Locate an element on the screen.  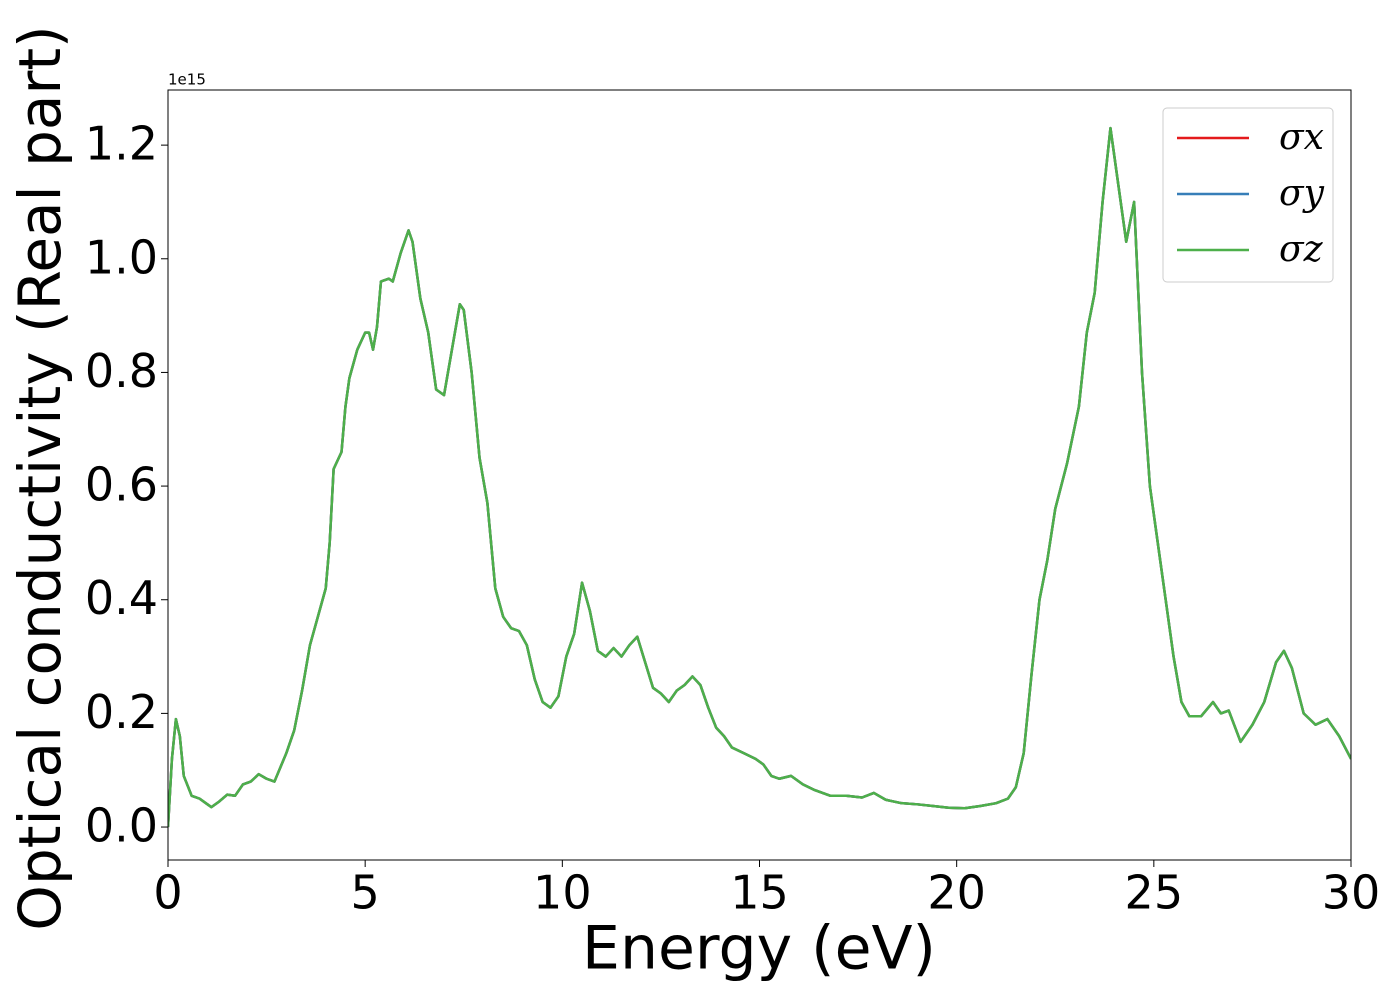
x-tick-label: 25 is located at coordinates (1154, 893).